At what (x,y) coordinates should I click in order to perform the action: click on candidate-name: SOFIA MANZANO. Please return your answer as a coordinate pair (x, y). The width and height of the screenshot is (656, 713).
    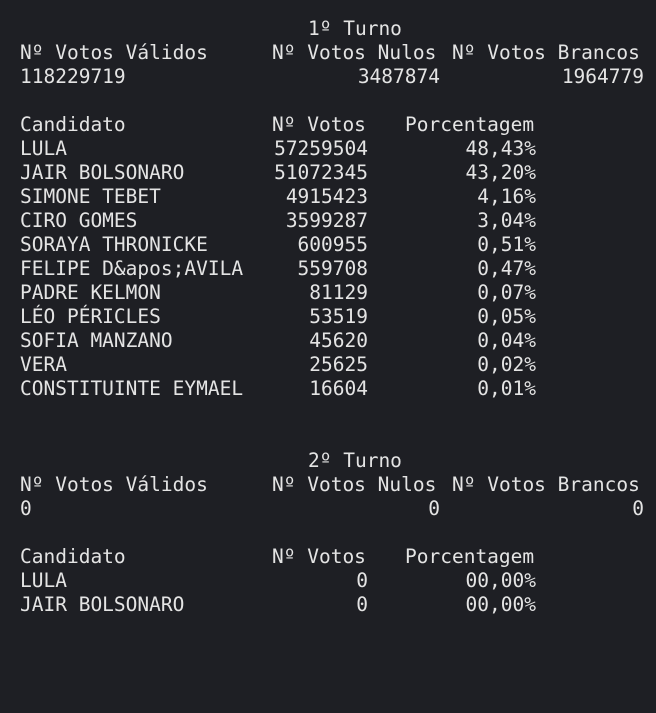
    Looking at the image, I should click on (96, 340).